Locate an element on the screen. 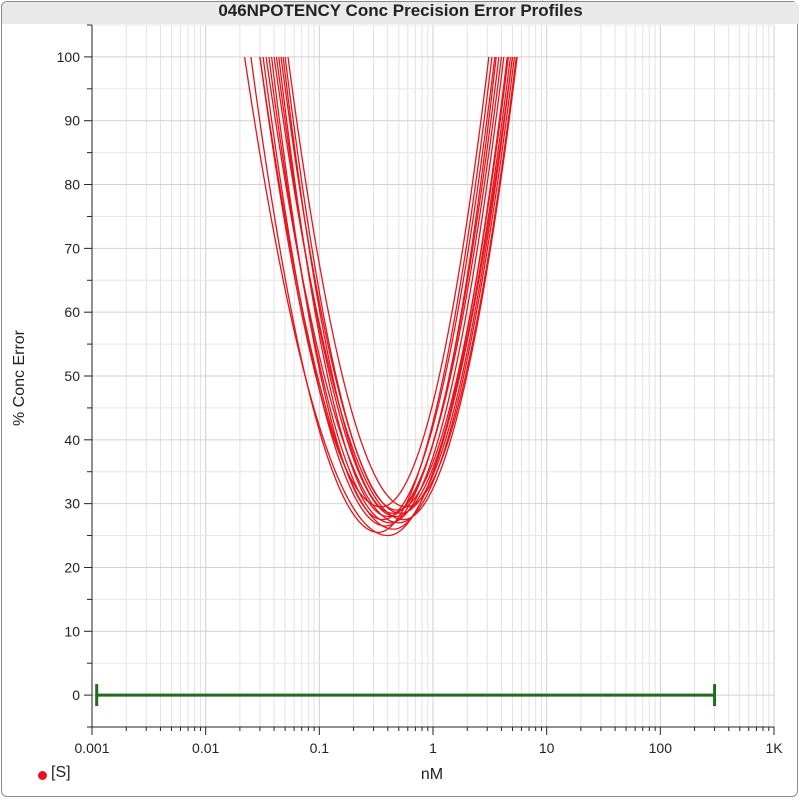  y-tick-label: 20 is located at coordinates (72, 567).